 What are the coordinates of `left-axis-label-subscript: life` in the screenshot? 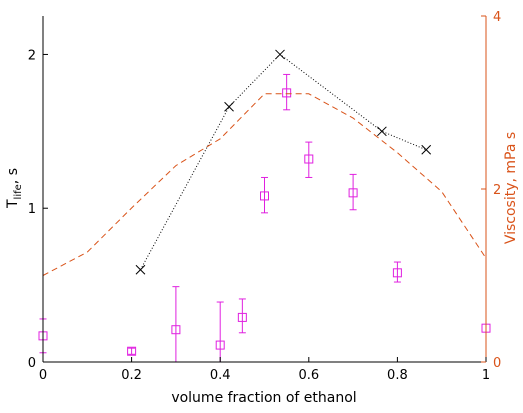 It's located at (18, 191).